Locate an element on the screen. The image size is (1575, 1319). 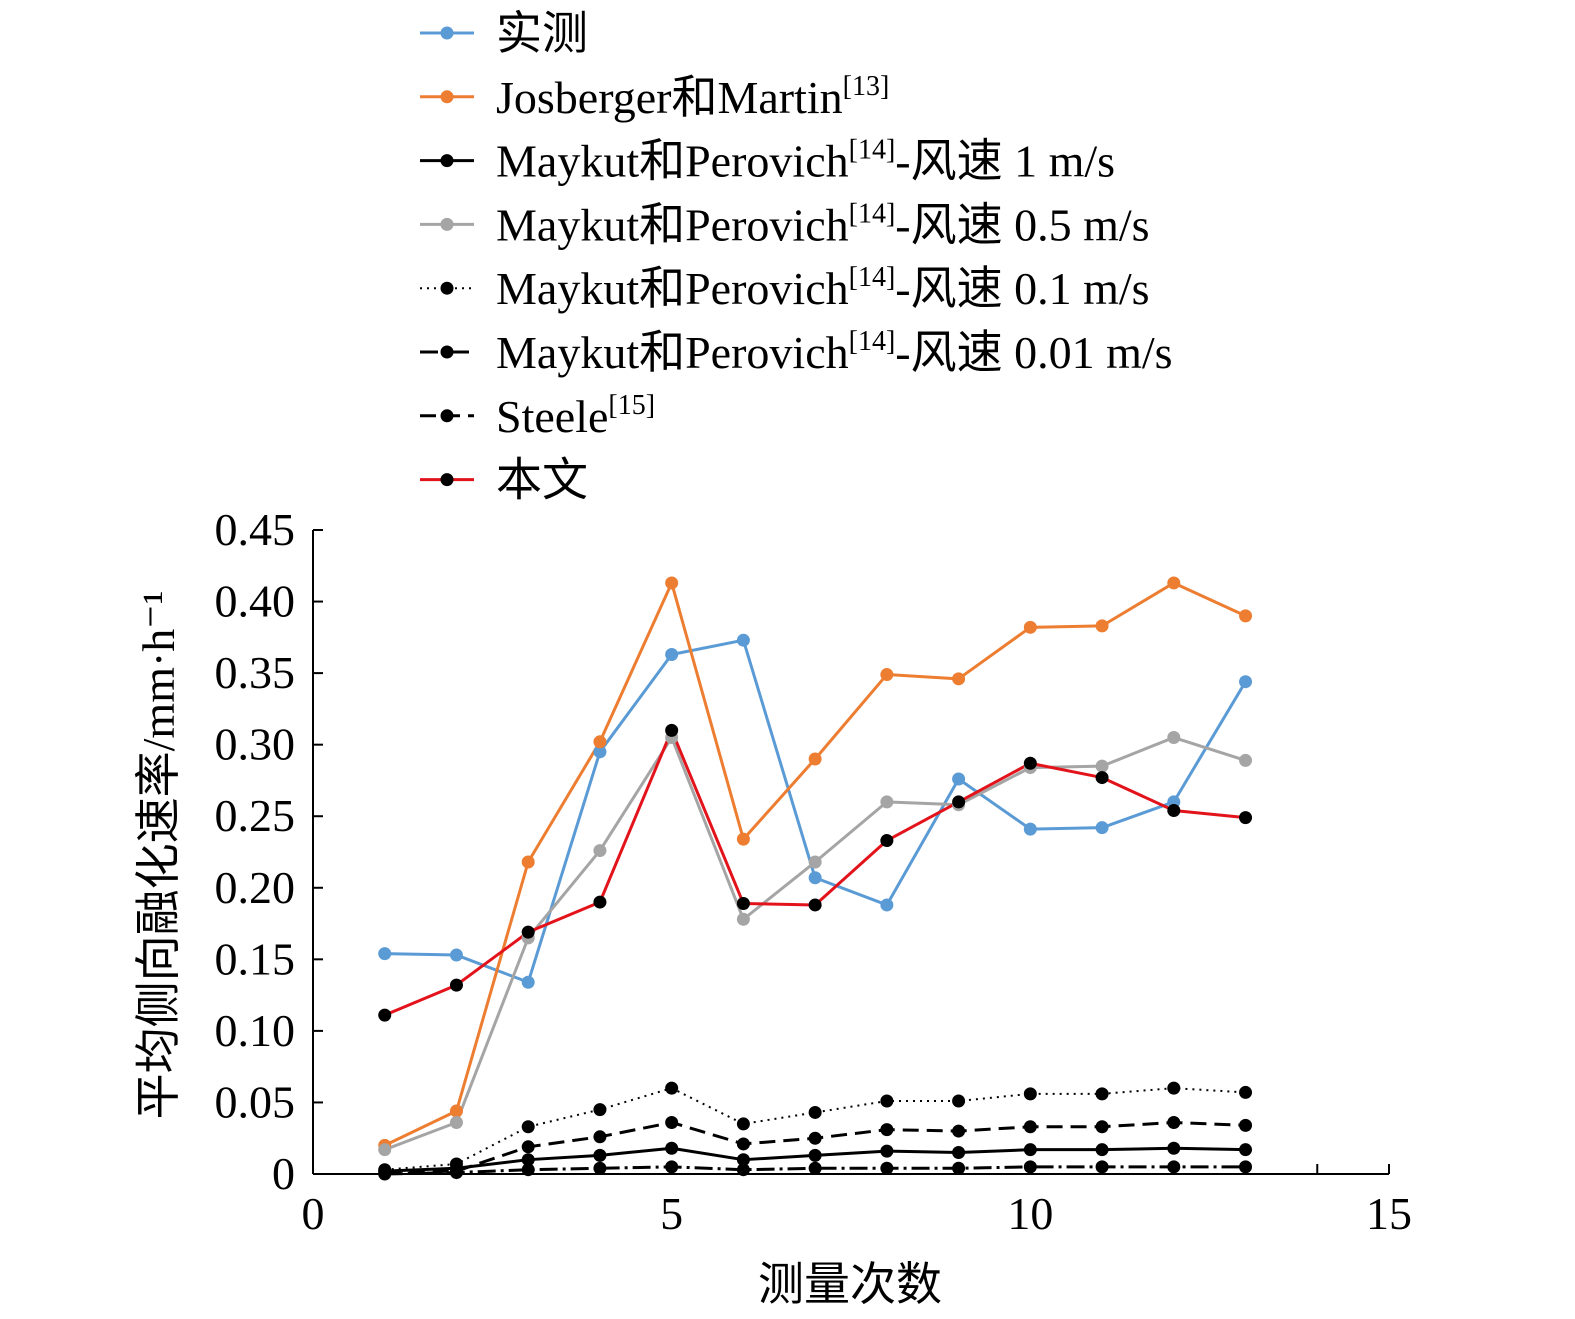
legend-series-name: 实测 is located at coordinates (542, 33).